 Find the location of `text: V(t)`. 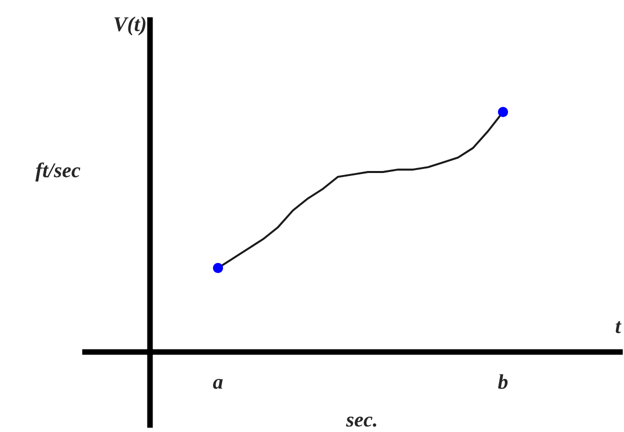

text: V(t) is located at coordinates (130, 26).